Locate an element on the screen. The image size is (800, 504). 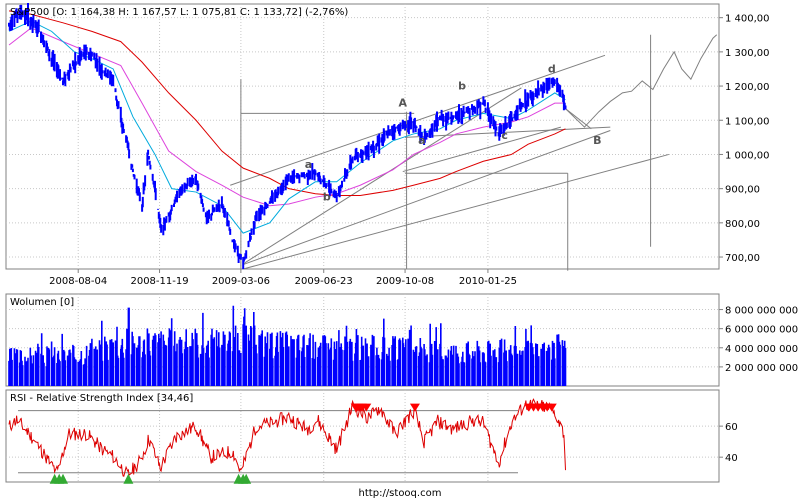
wave-label: c is located at coordinates (504, 135).